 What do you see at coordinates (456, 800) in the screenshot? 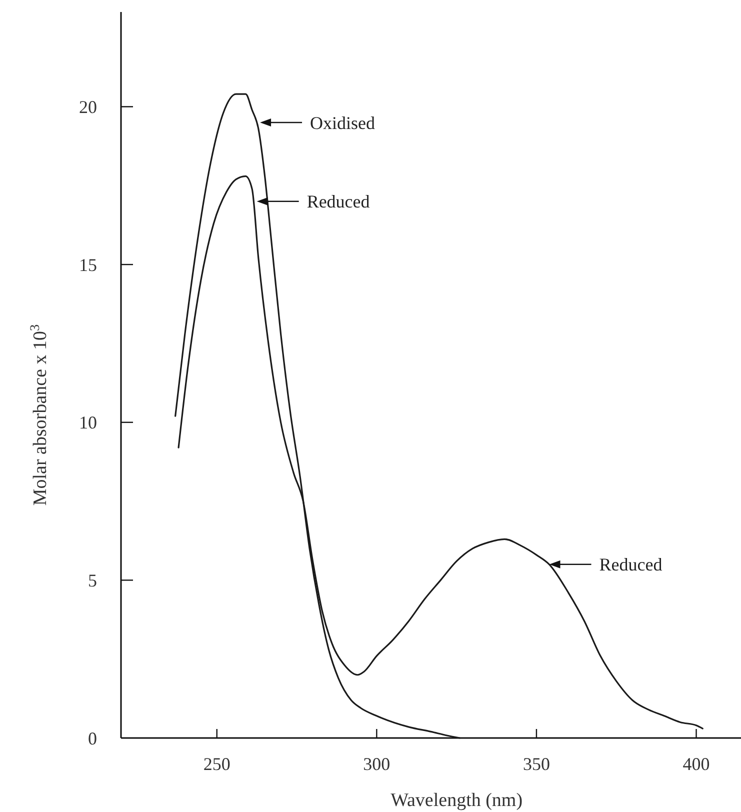
I see `x-axis-title: Wavelength (nm)` at bounding box center [456, 800].